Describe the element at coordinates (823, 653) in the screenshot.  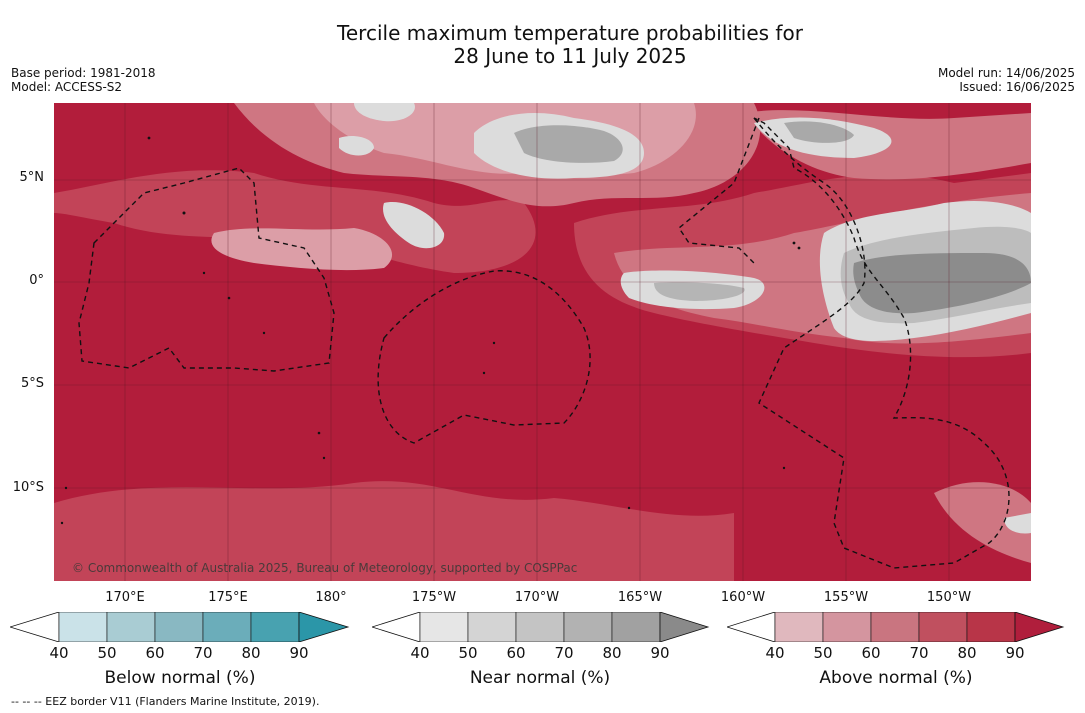
I see `tick-above-50: 50` at that location.